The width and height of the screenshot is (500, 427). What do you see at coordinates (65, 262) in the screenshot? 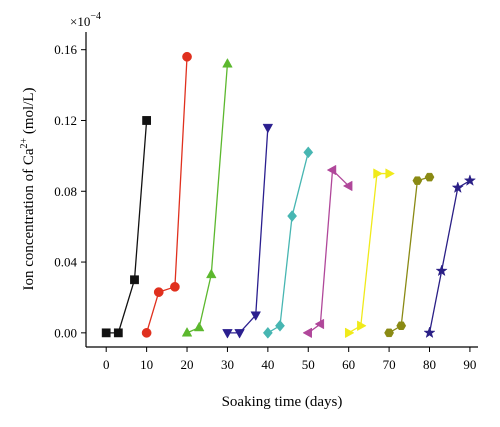
I see `y-tick-label: 0.04` at bounding box center [65, 262].